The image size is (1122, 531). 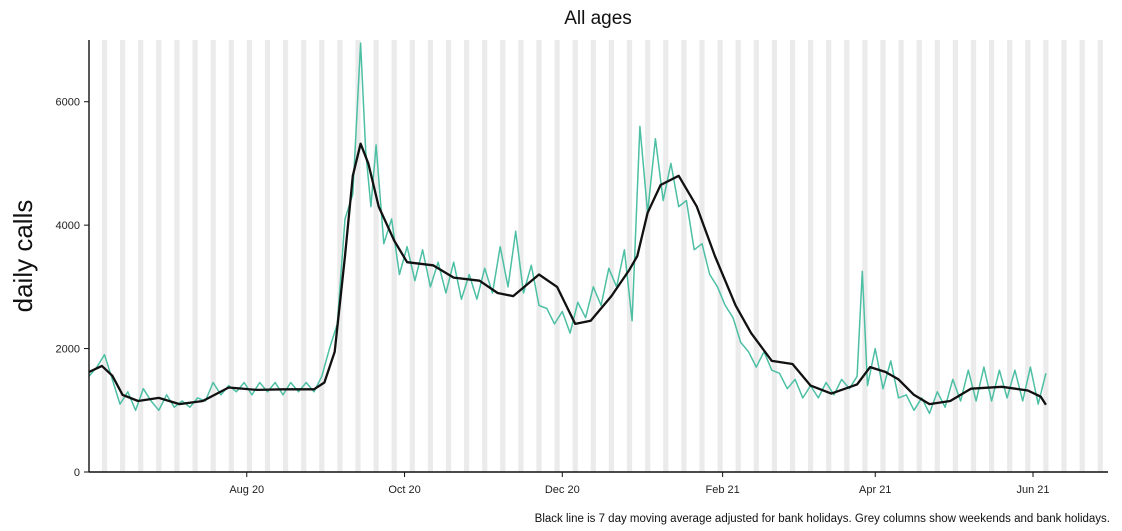 I want to click on y-tick-label: 6000, so click(x=68, y=103).